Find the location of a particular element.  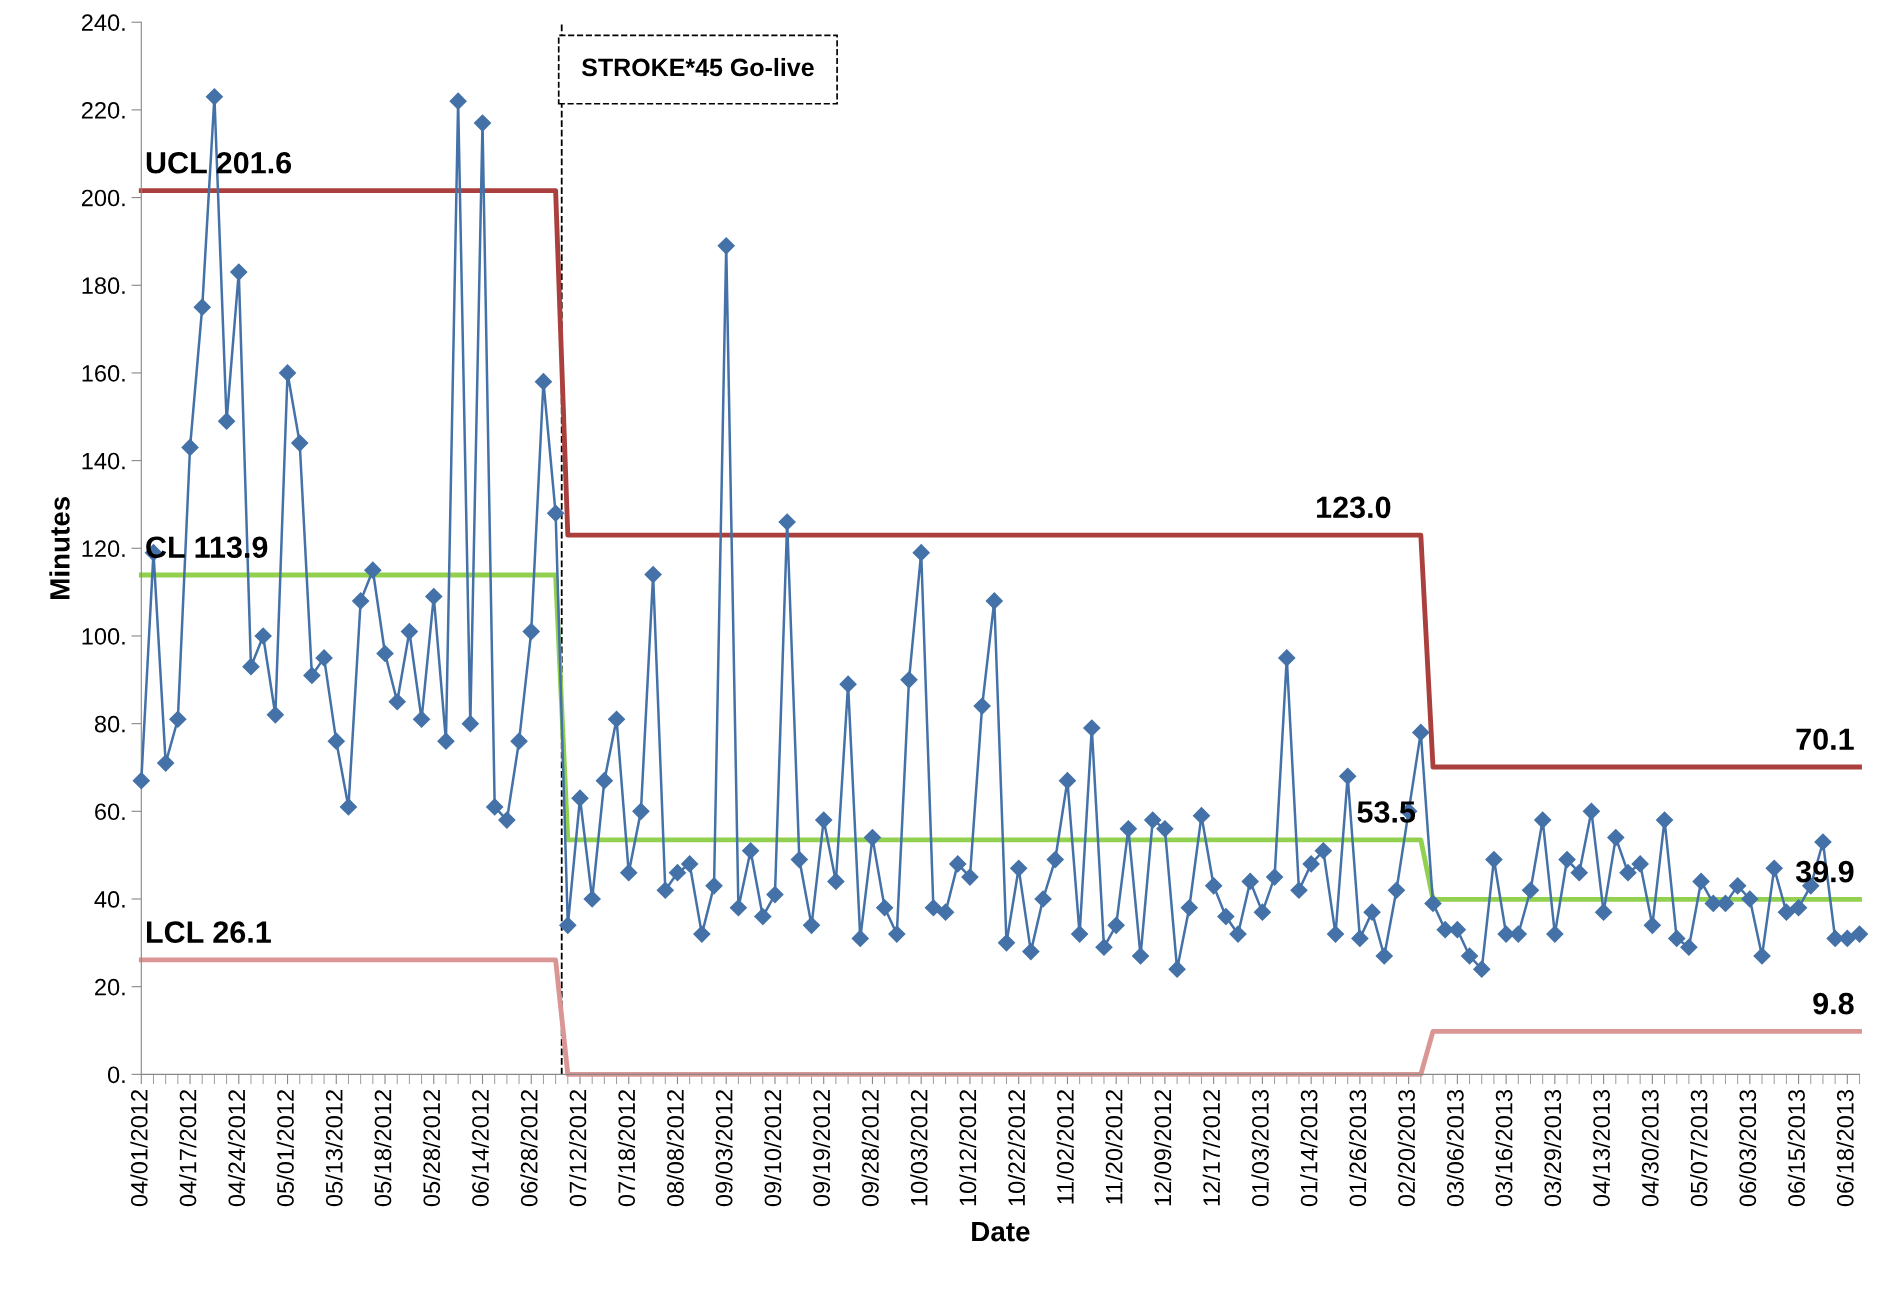

y-tick-label: 200. is located at coordinates (103, 198).